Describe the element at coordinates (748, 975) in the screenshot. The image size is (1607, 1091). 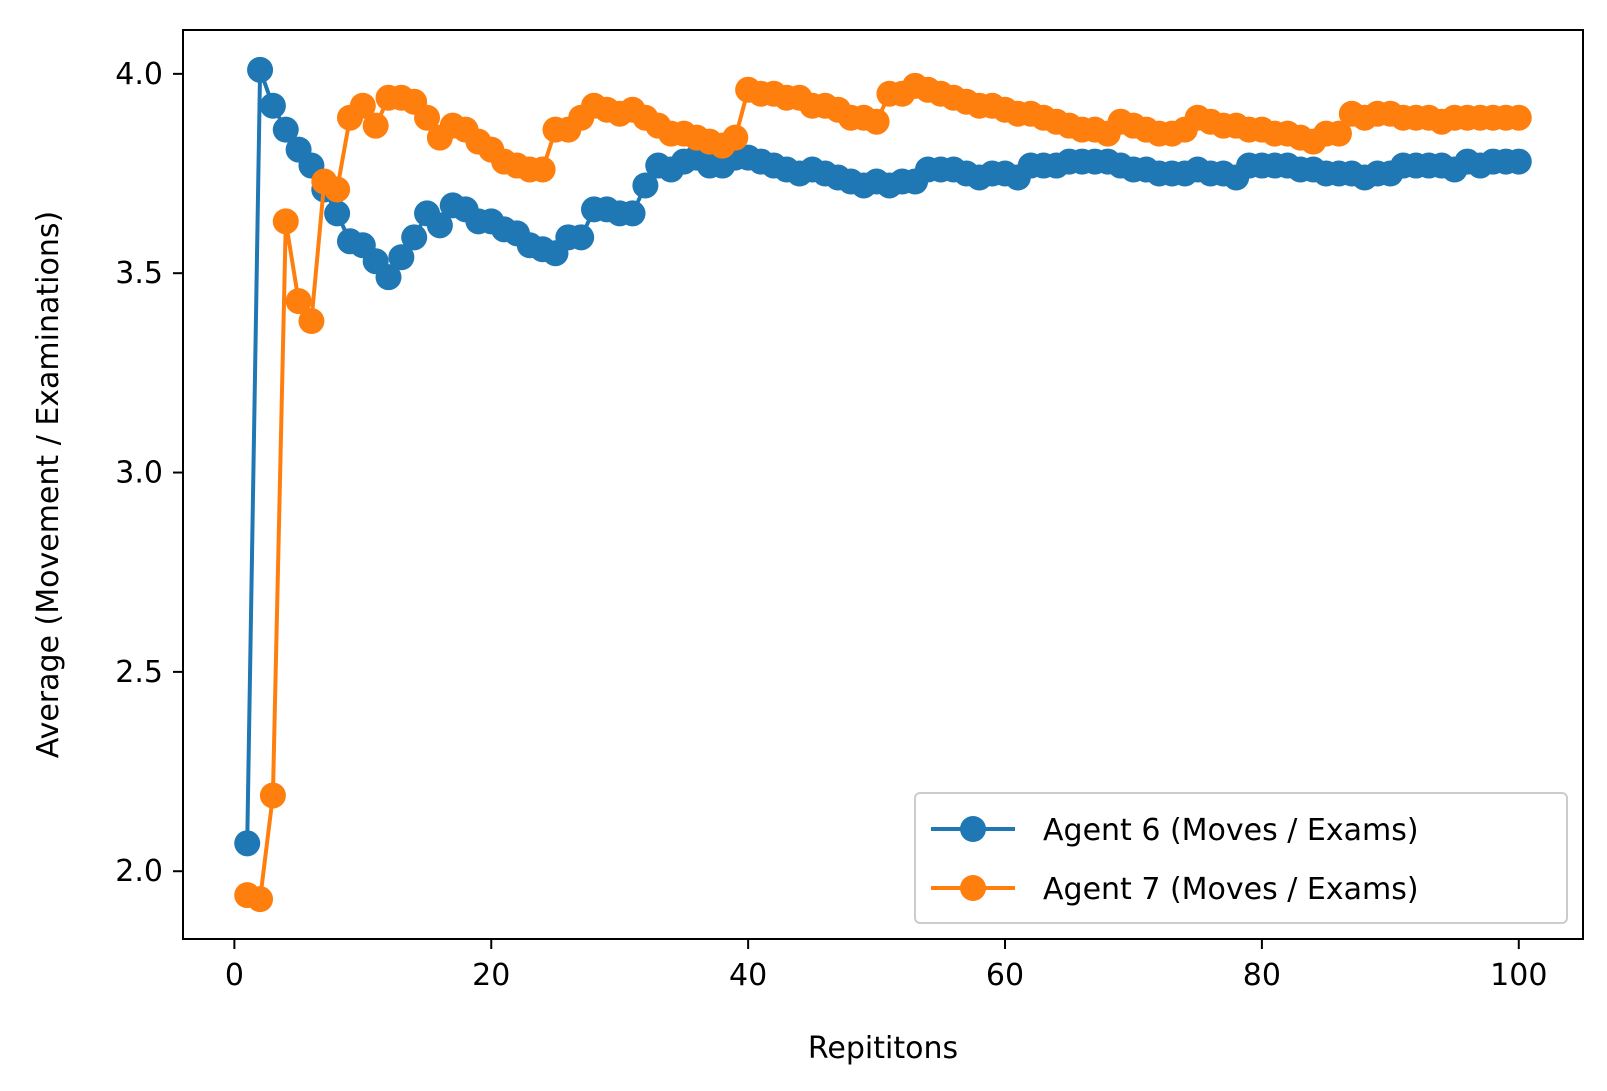
I see `x-tick-label: 40` at that location.